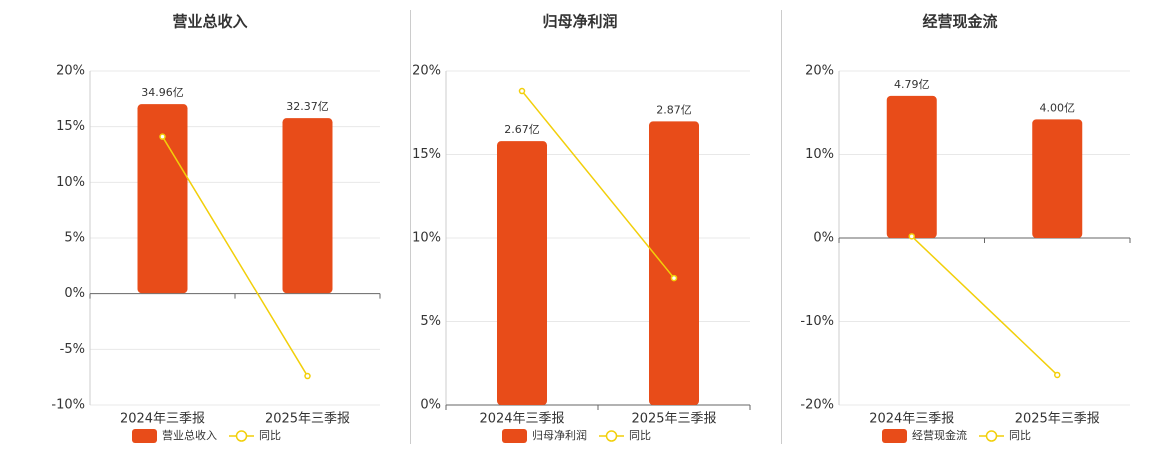 The width and height of the screenshot is (1160, 450). What do you see at coordinates (579, 22) in the screenshot?
I see `chart-title: 归母净利润` at bounding box center [579, 22].